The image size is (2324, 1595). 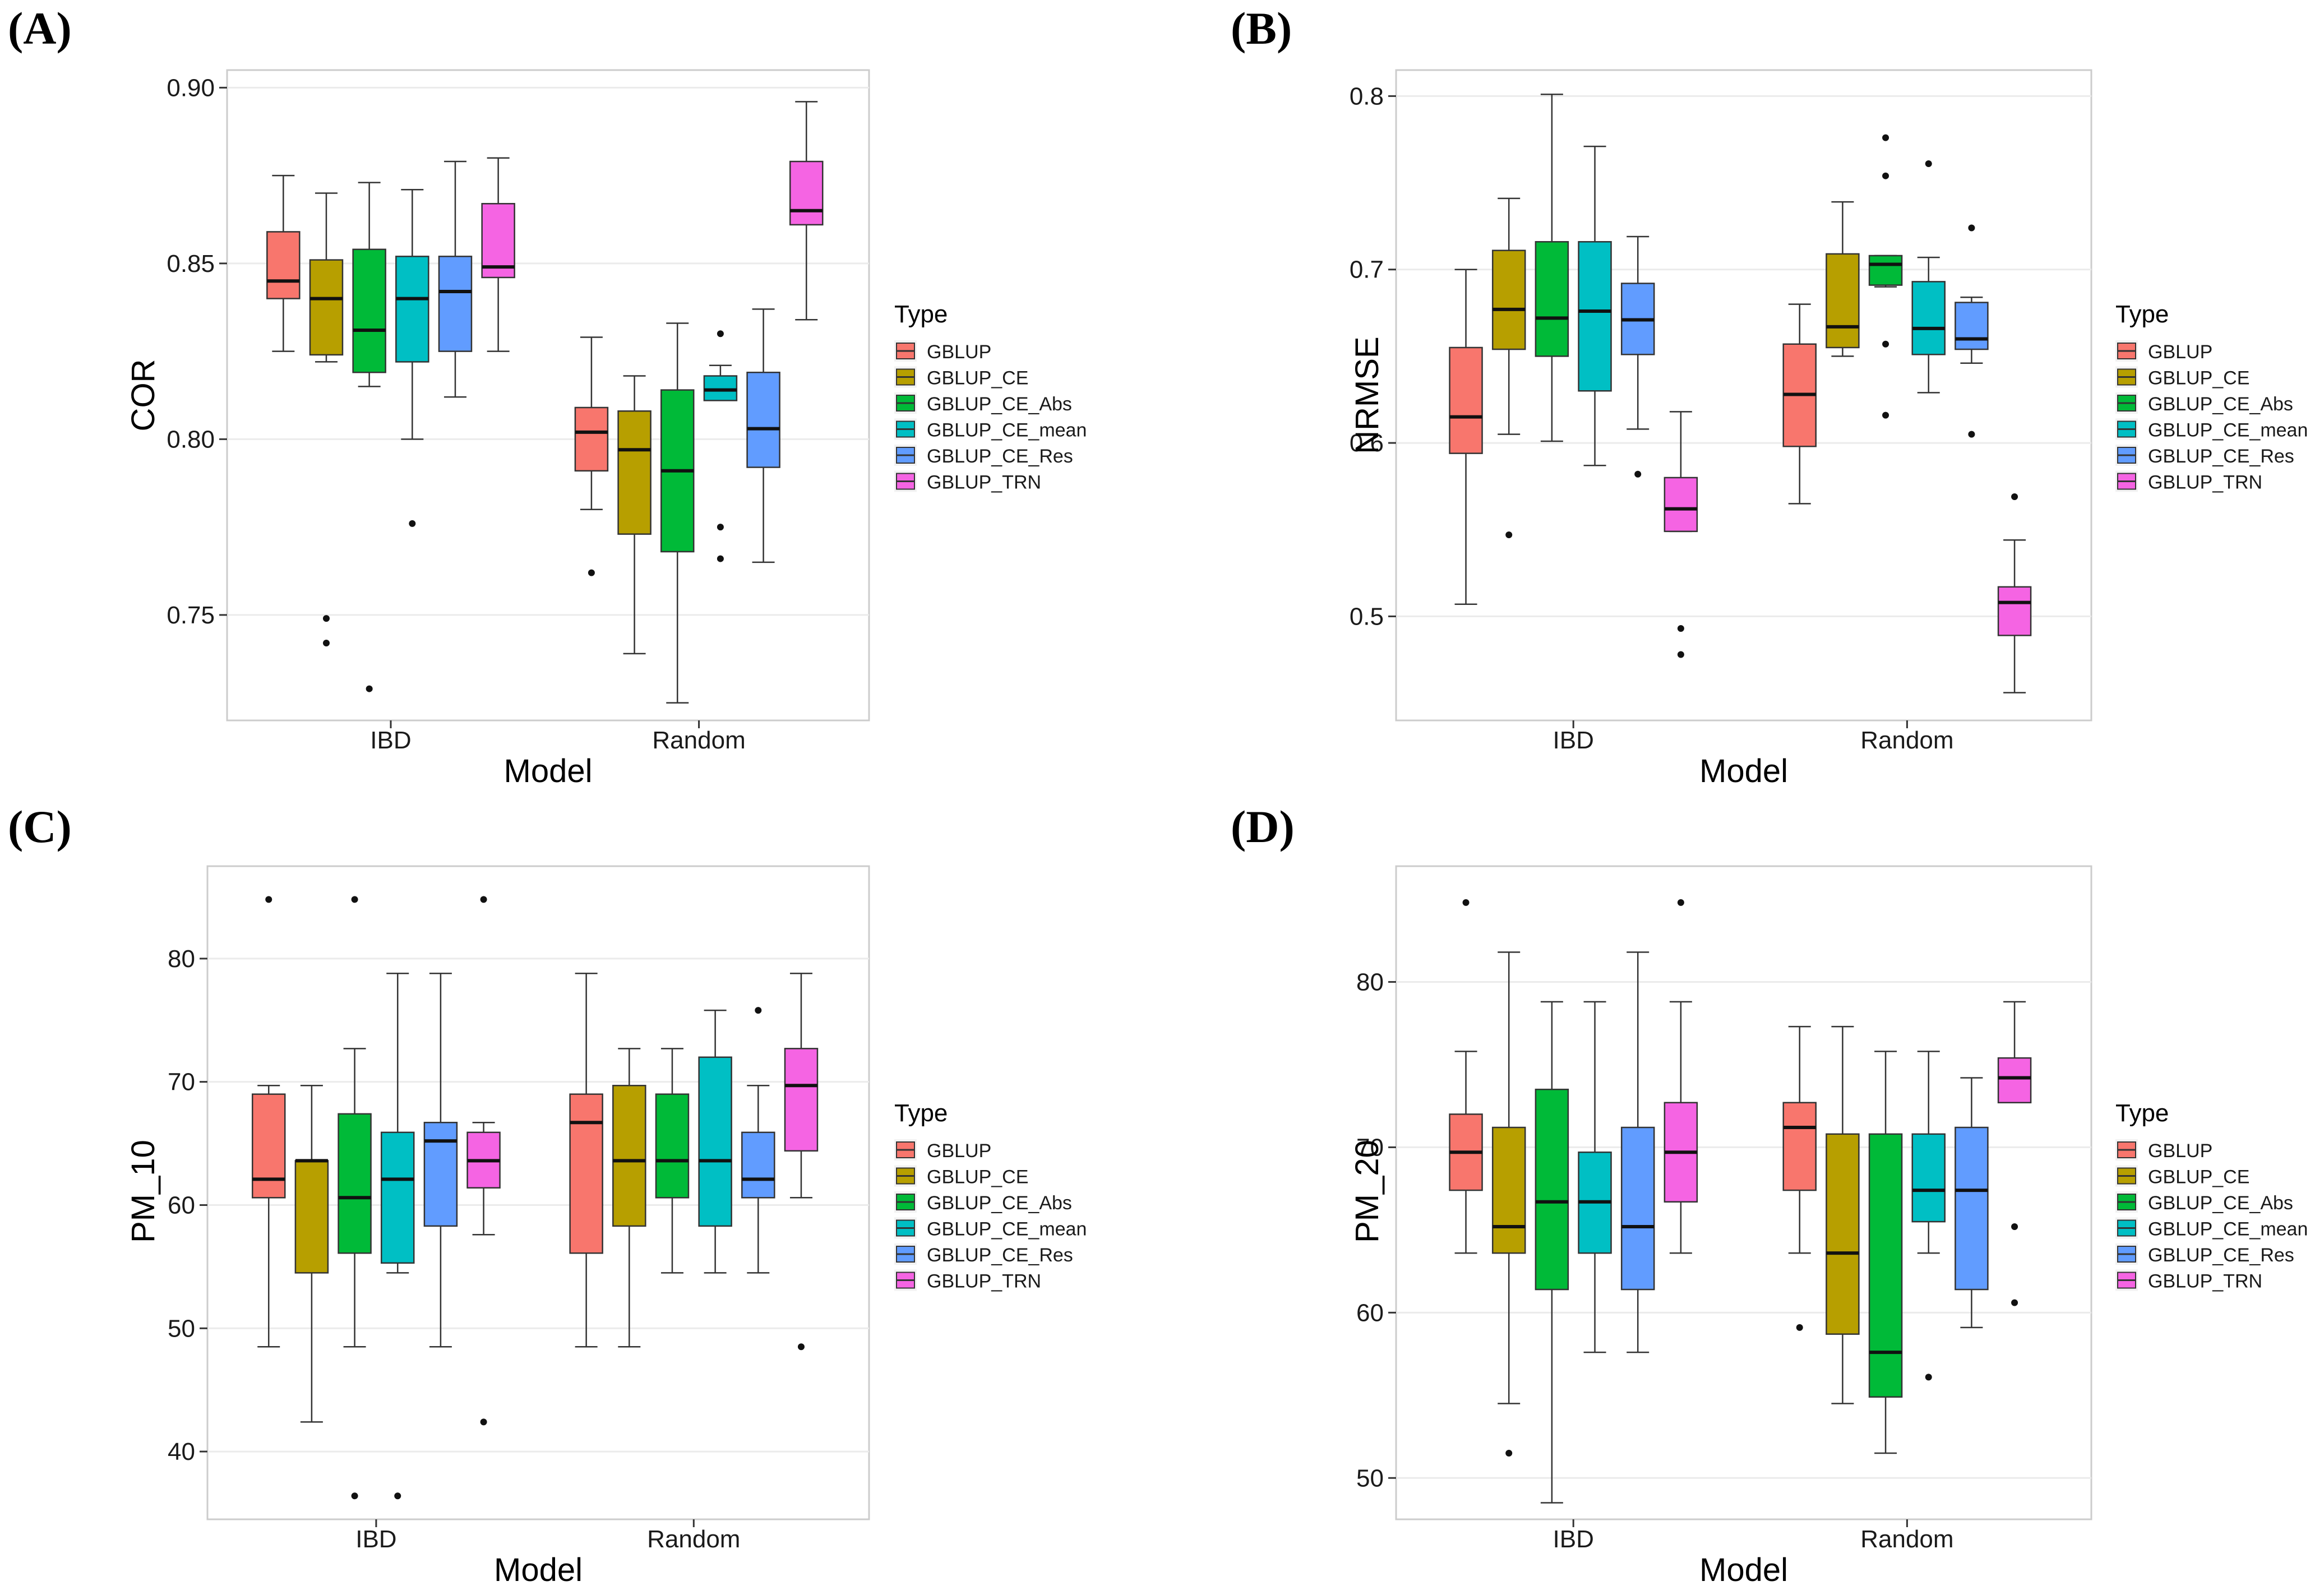 What do you see at coordinates (143, 1191) in the screenshot?
I see `y-axis-label: PM_10` at bounding box center [143, 1191].